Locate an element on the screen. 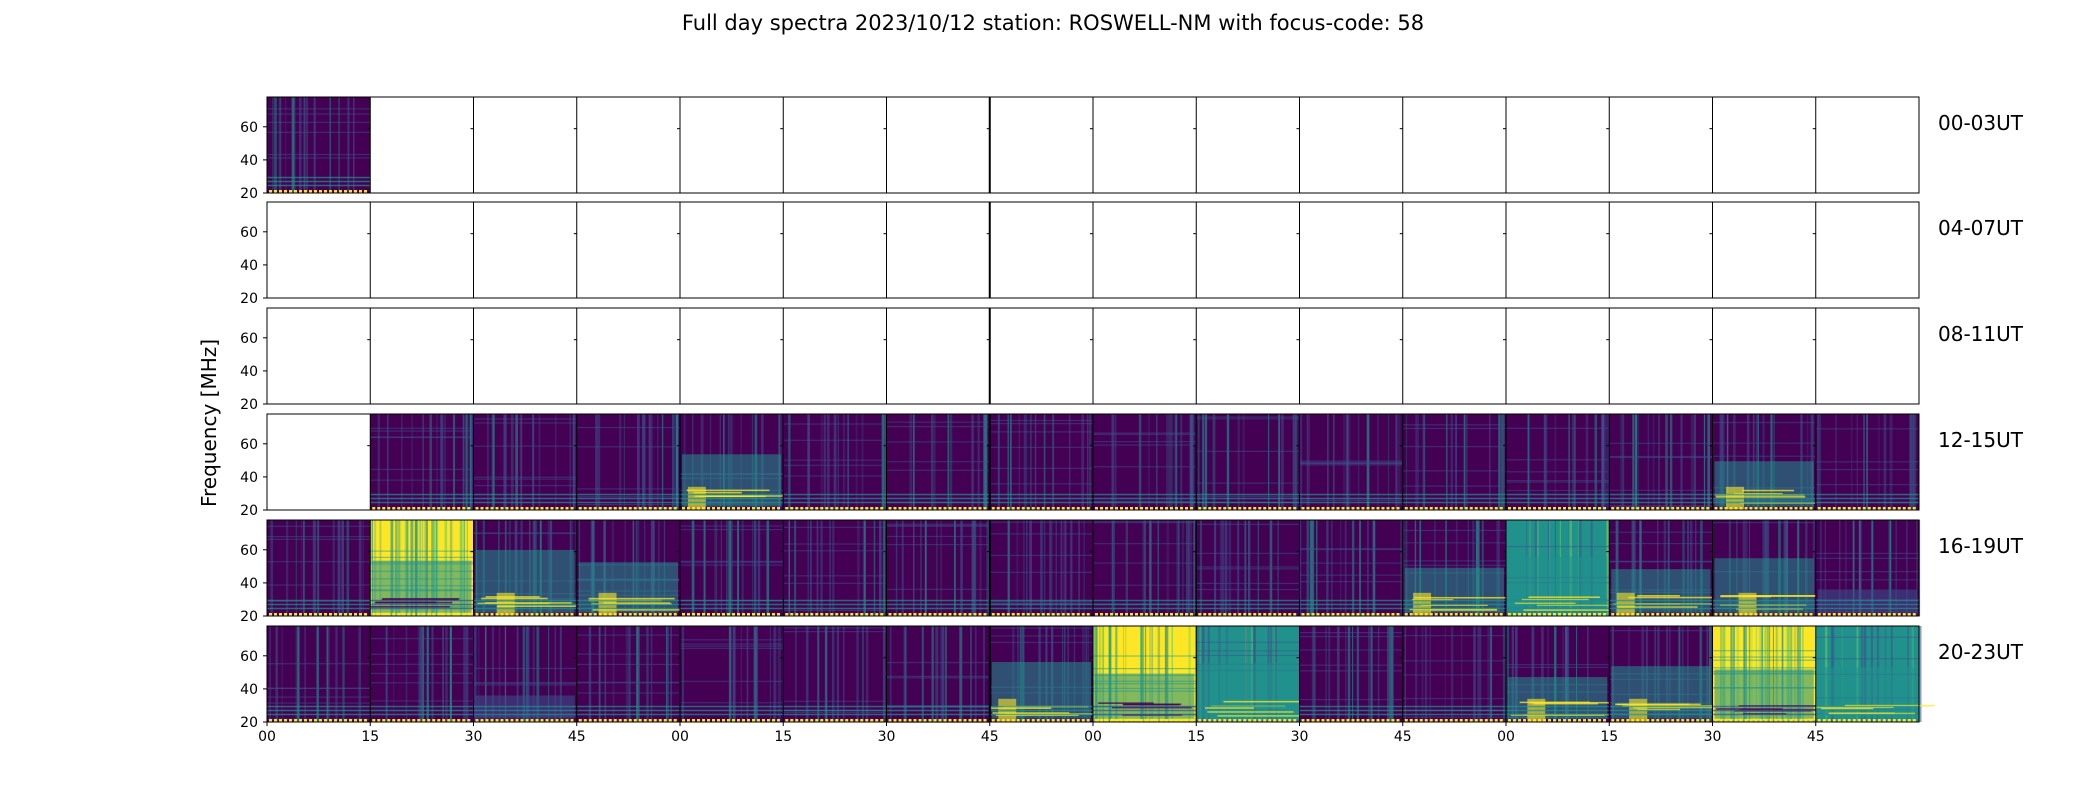 The image size is (2100, 800). y-axis-label: Frequency [MHz] is located at coordinates (209, 423).